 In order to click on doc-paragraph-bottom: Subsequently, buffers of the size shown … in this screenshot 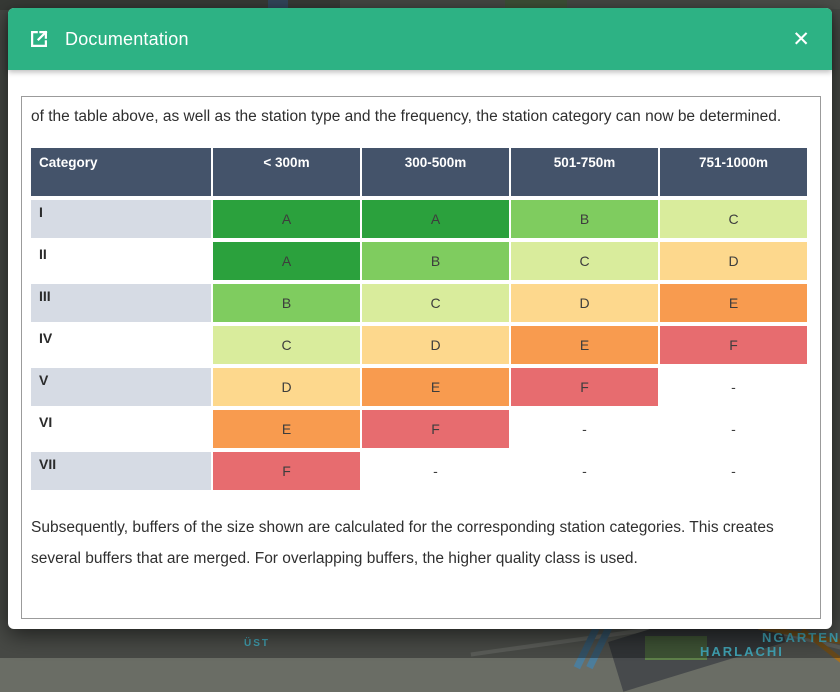, I will do `click(402, 543)`.